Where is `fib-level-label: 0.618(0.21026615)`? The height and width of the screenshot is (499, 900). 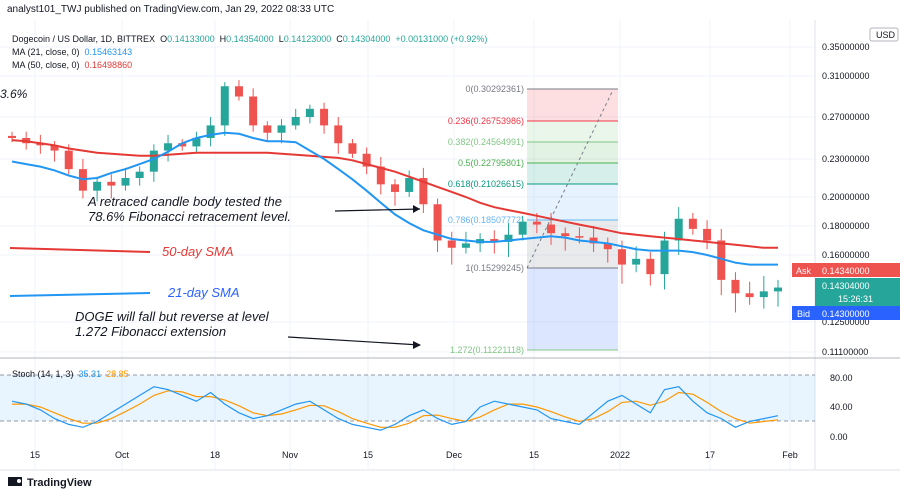
fib-level-label: 0.618(0.21026615) is located at coordinates (486, 184).